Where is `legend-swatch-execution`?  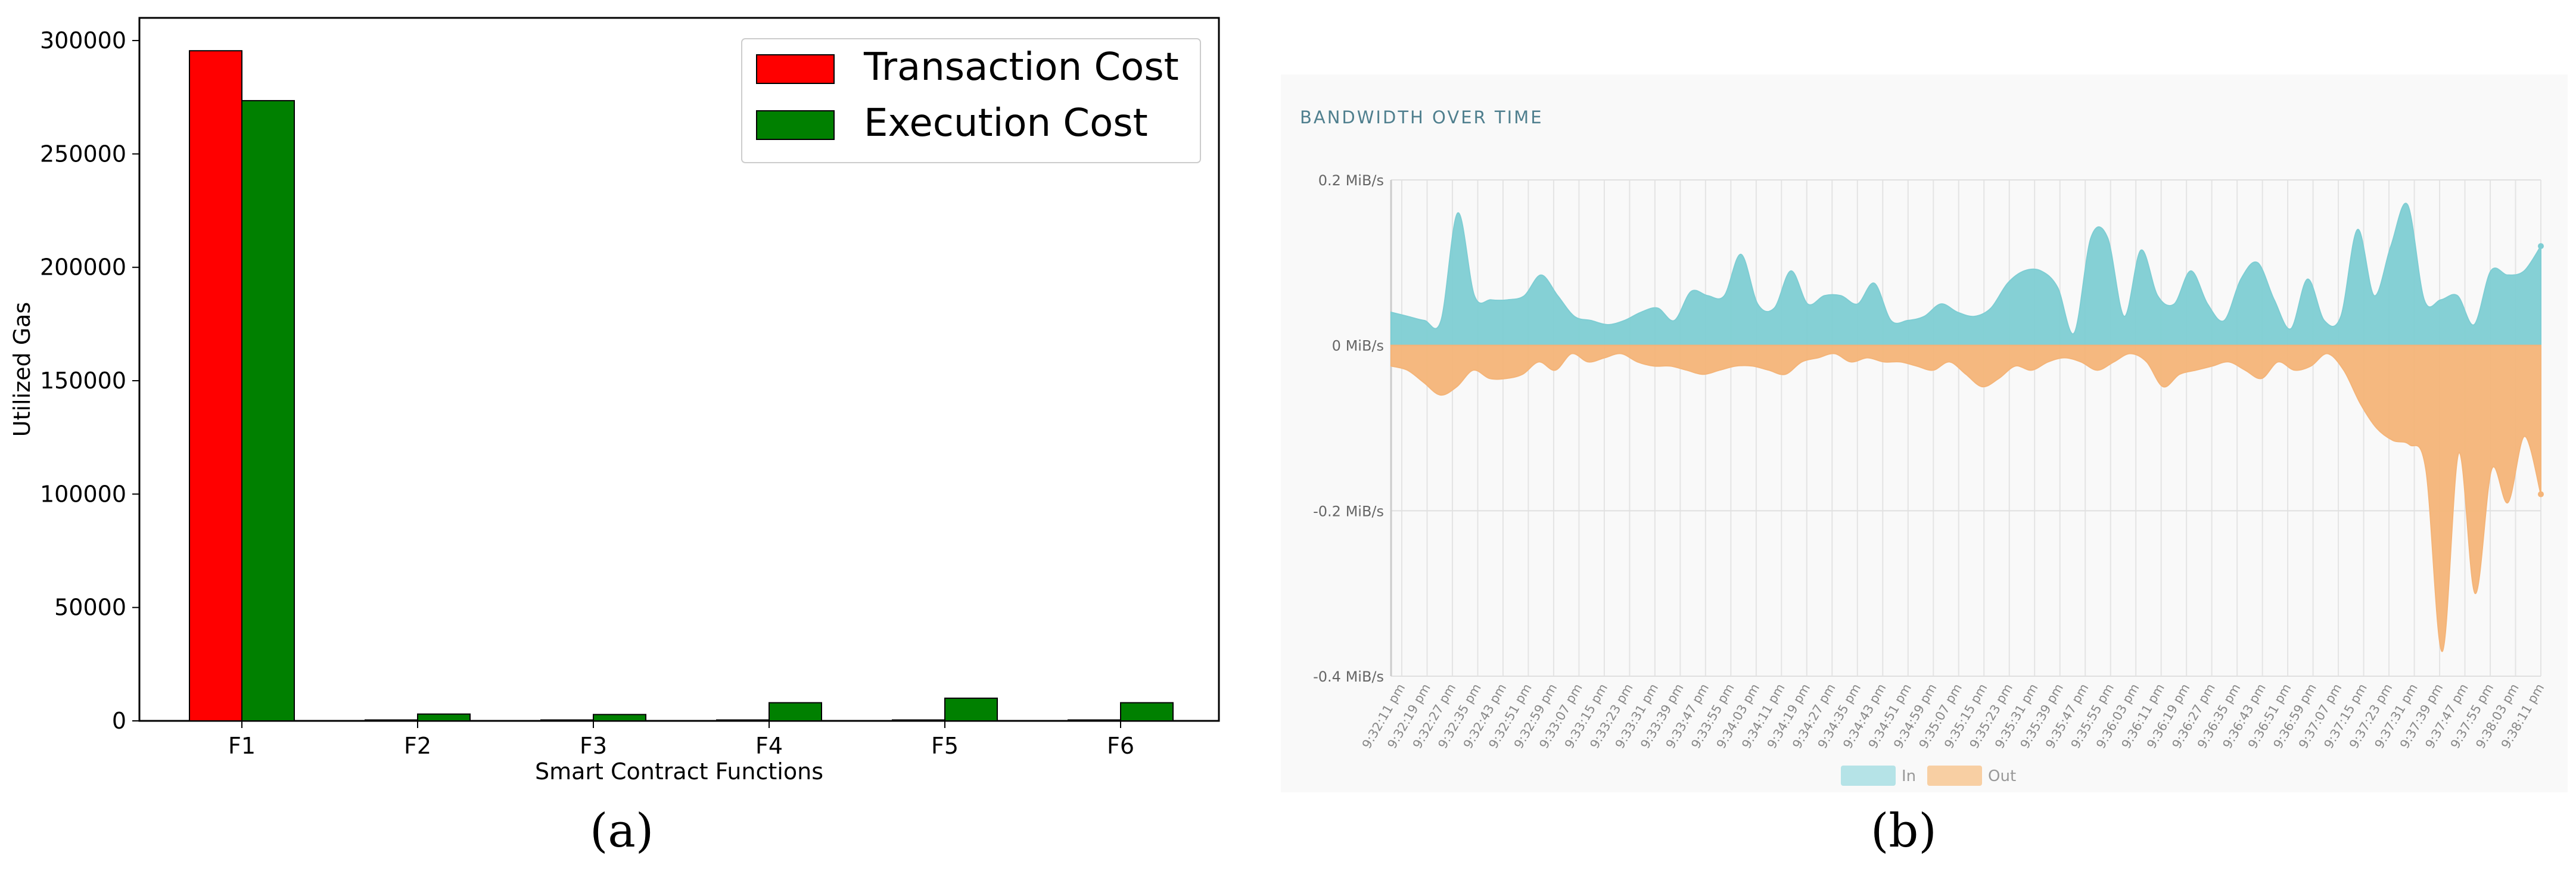 legend-swatch-execution is located at coordinates (795, 125).